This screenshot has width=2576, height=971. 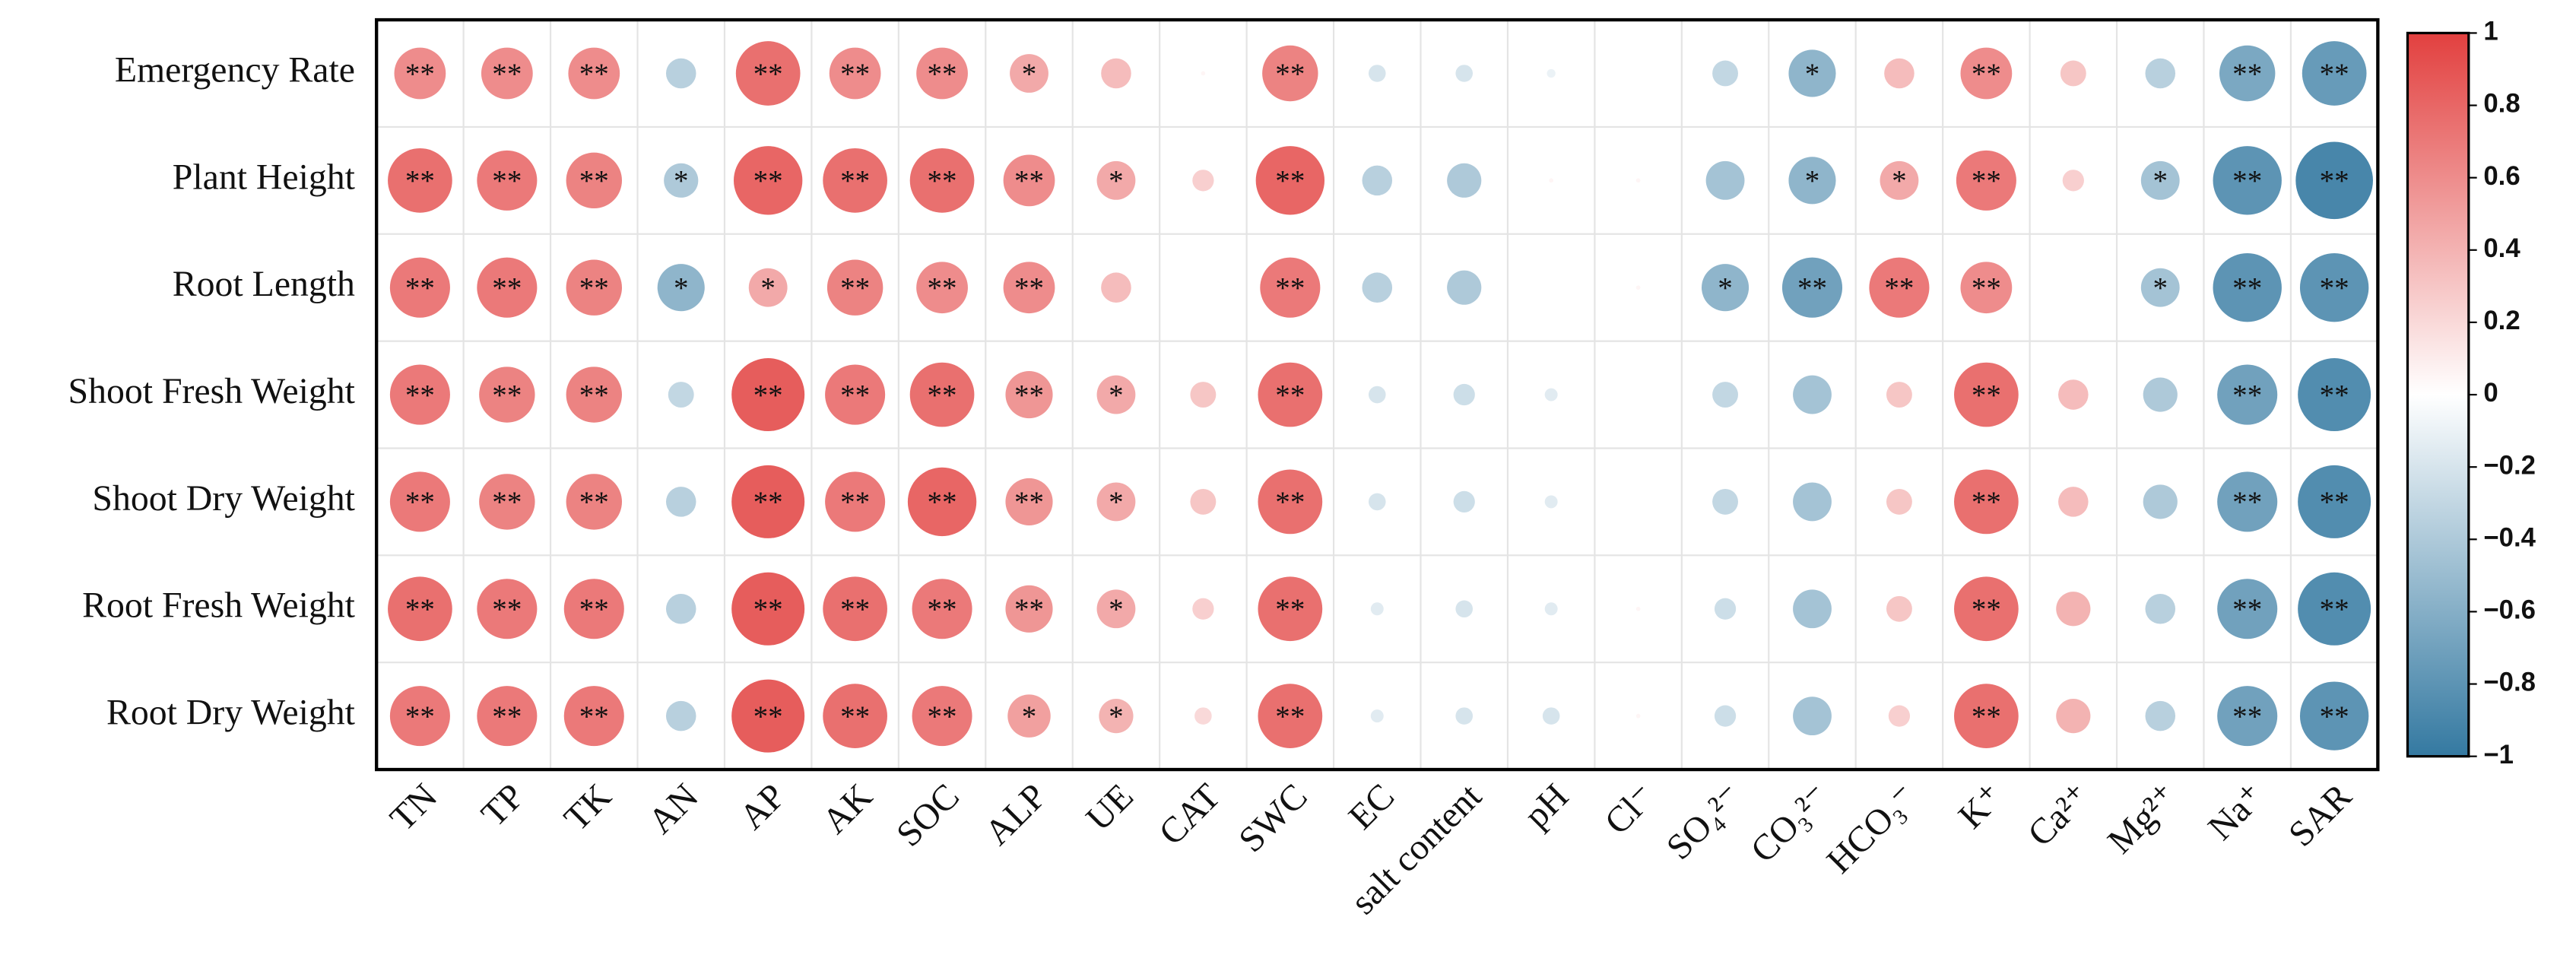 I want to click on column-label: AP, so click(x=762, y=807).